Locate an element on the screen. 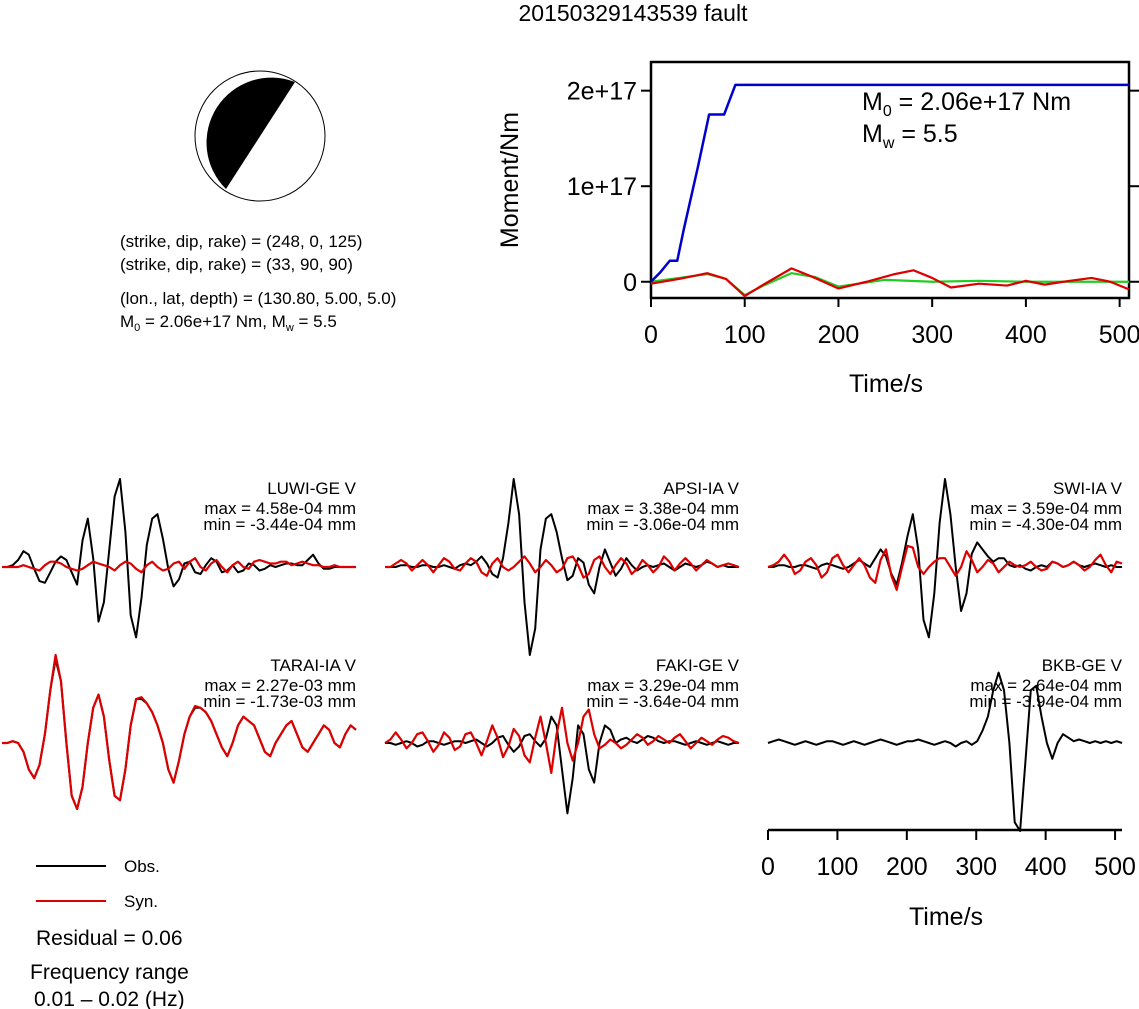 The image size is (1139, 1009). legend-obs-label: Obs. is located at coordinates (142, 866).